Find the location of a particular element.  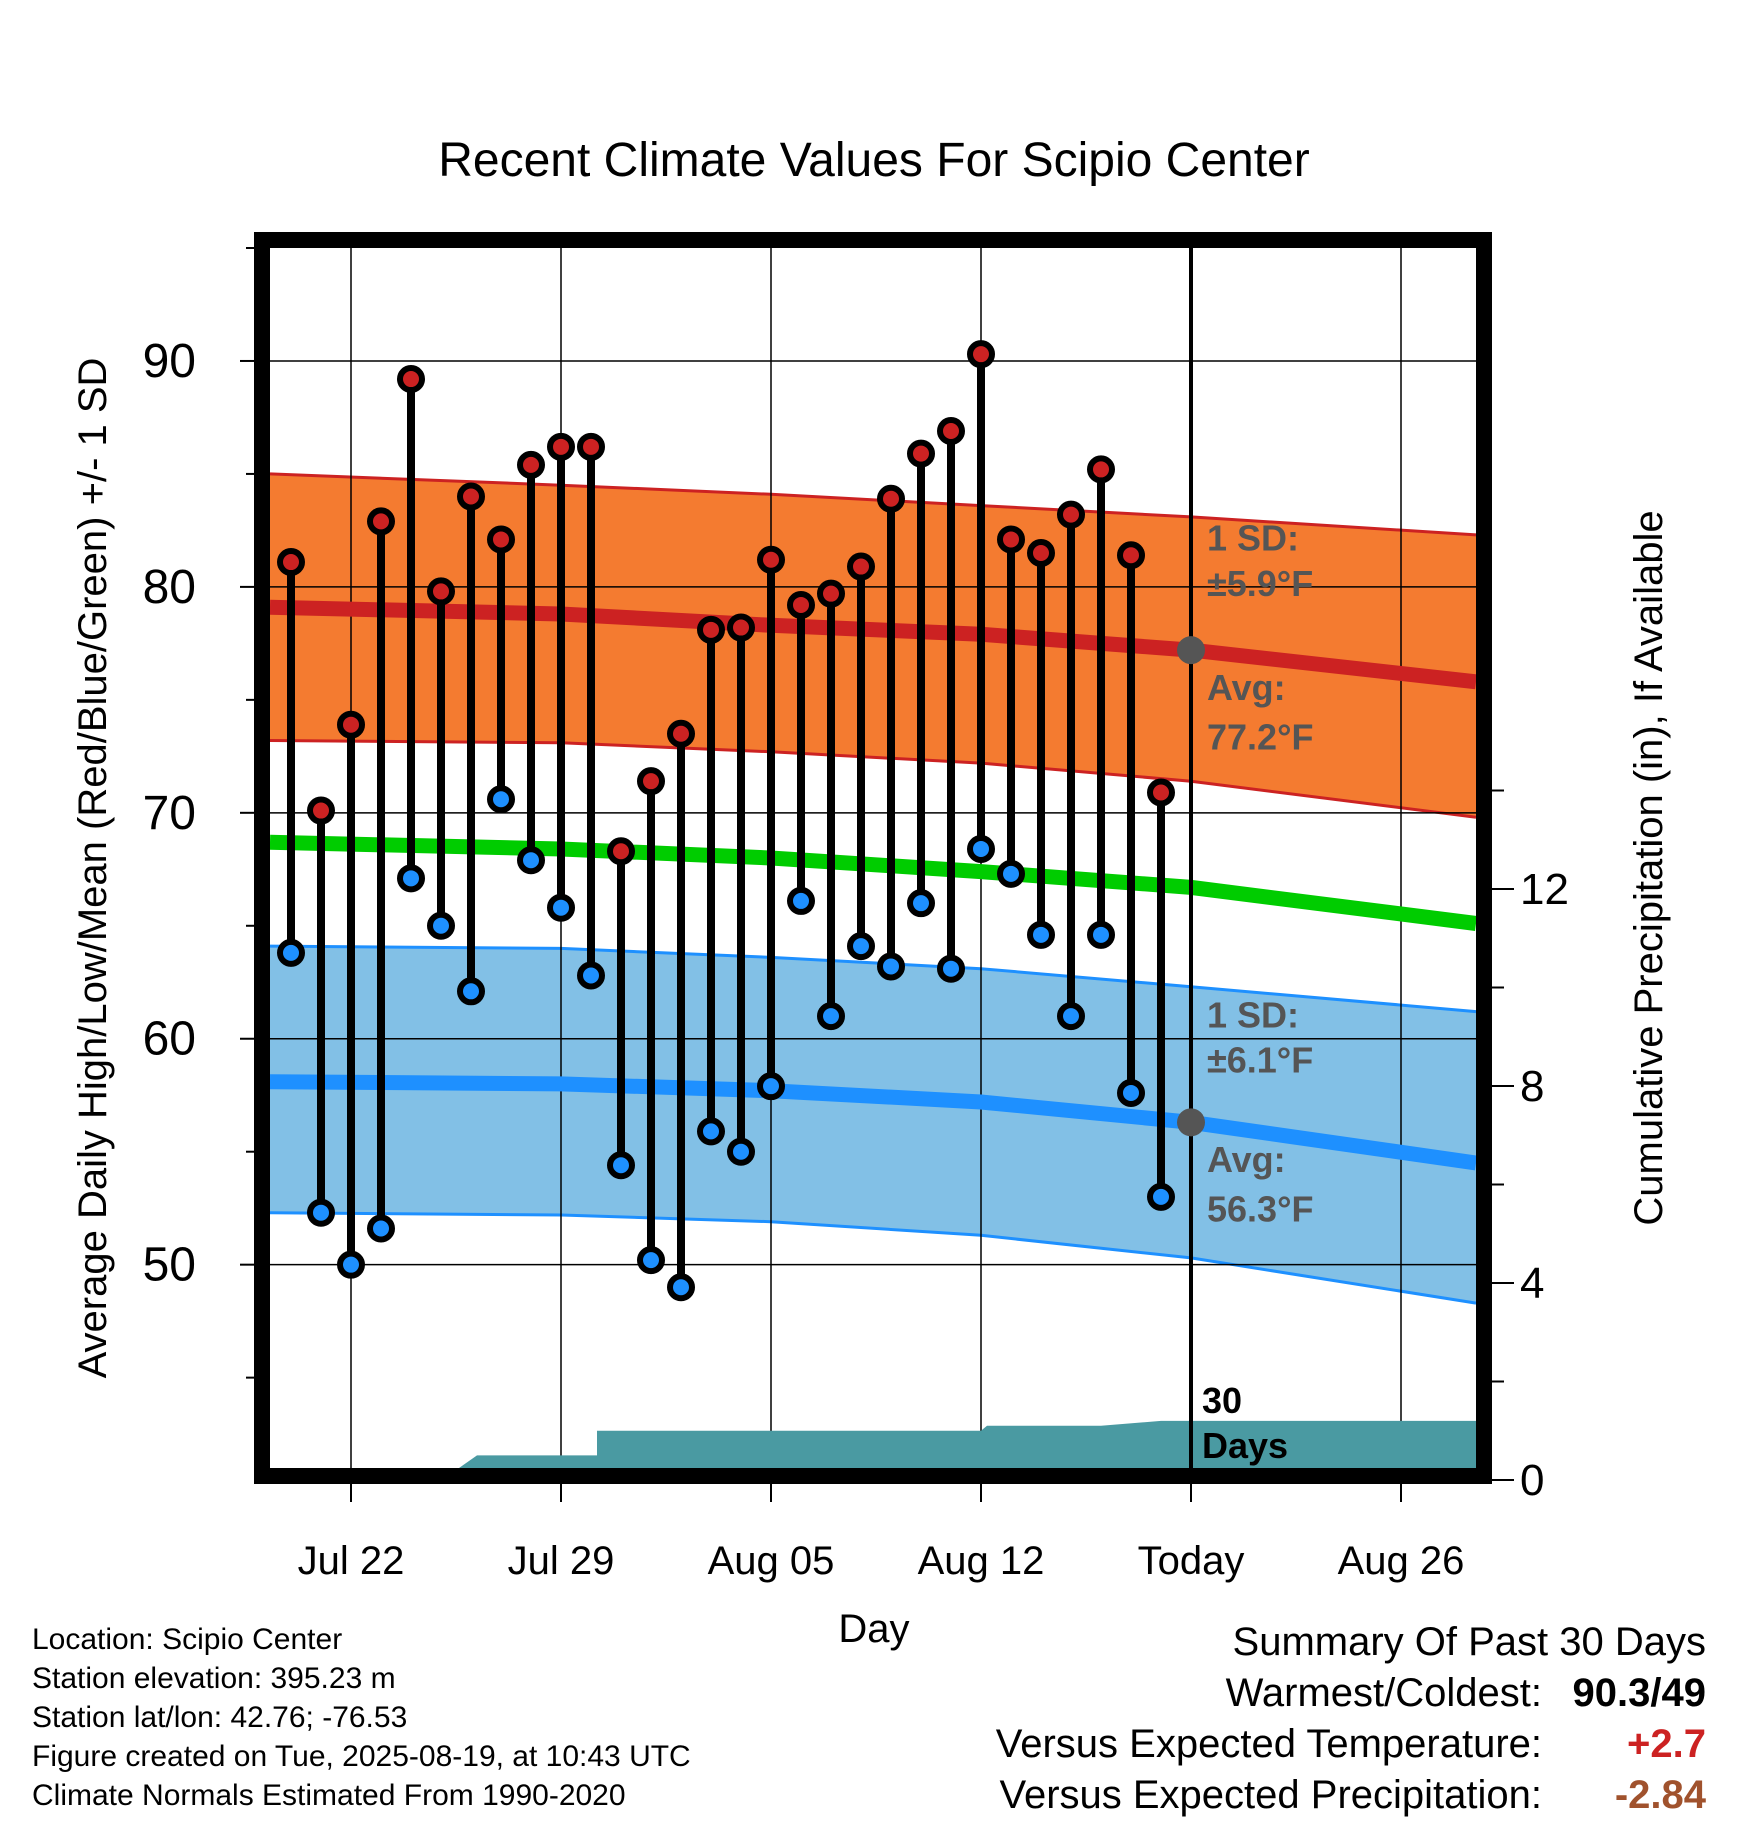

low-sd-label: 1 SD: is located at coordinates (1253, 1014).